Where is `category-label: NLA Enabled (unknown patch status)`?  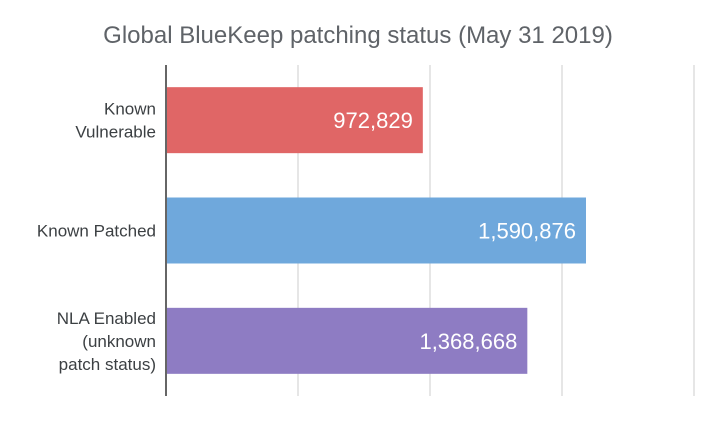 category-label: NLA Enabled (unknown patch status) is located at coordinates (106, 341).